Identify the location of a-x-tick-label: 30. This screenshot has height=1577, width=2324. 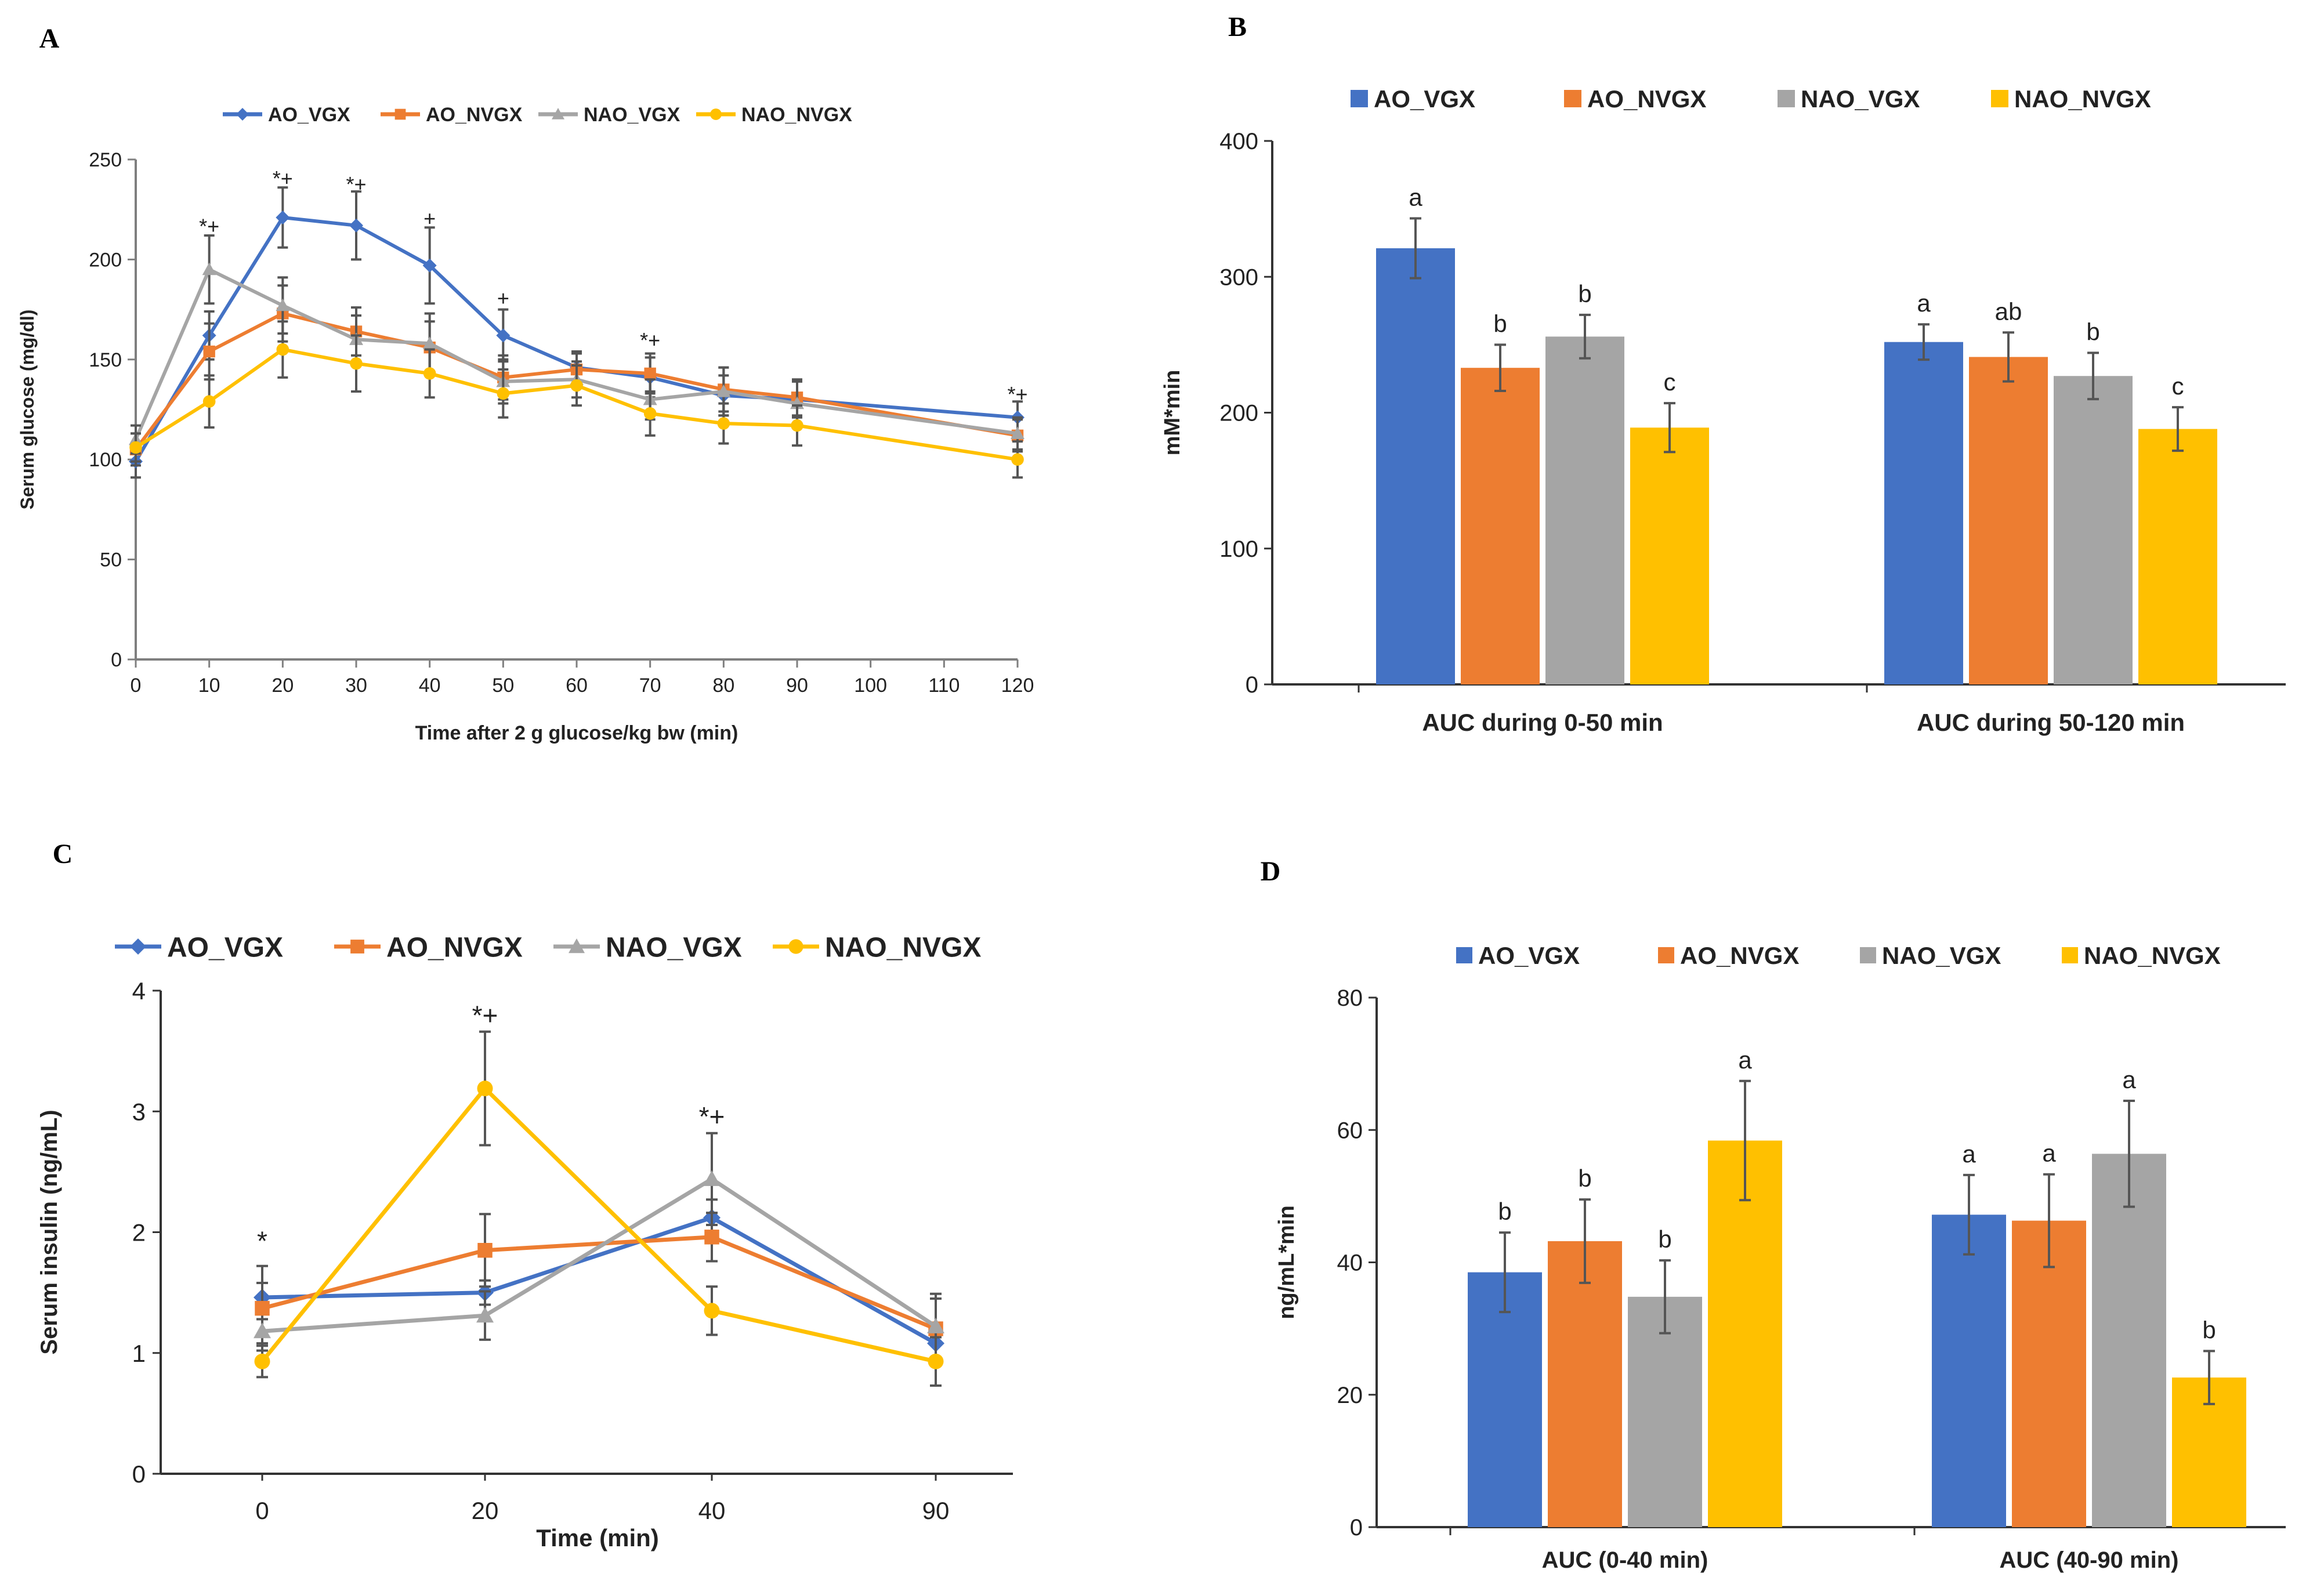
(356, 686).